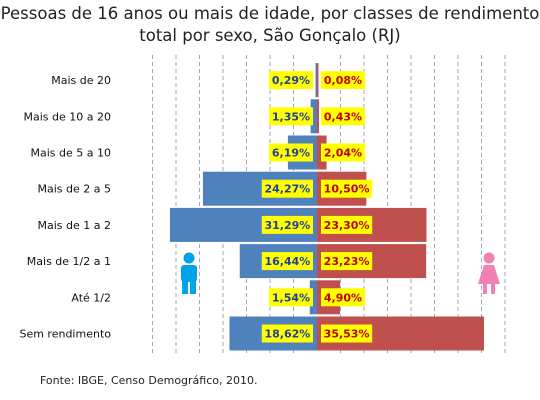 Image resolution: width=540 pixels, height=400 pixels. I want to click on man-icon, so click(189, 258).